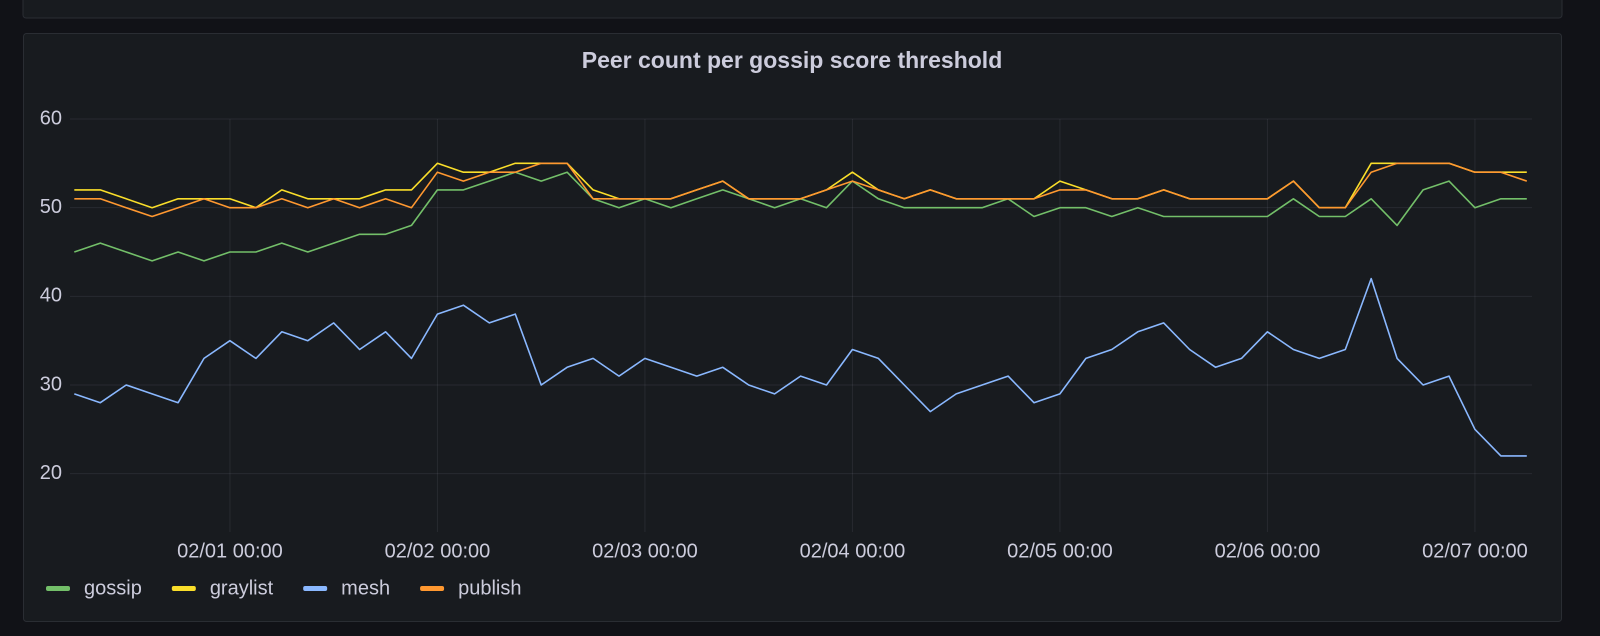 This screenshot has width=1600, height=636. I want to click on x-tick-label: 02/03 00:00, so click(645, 551).